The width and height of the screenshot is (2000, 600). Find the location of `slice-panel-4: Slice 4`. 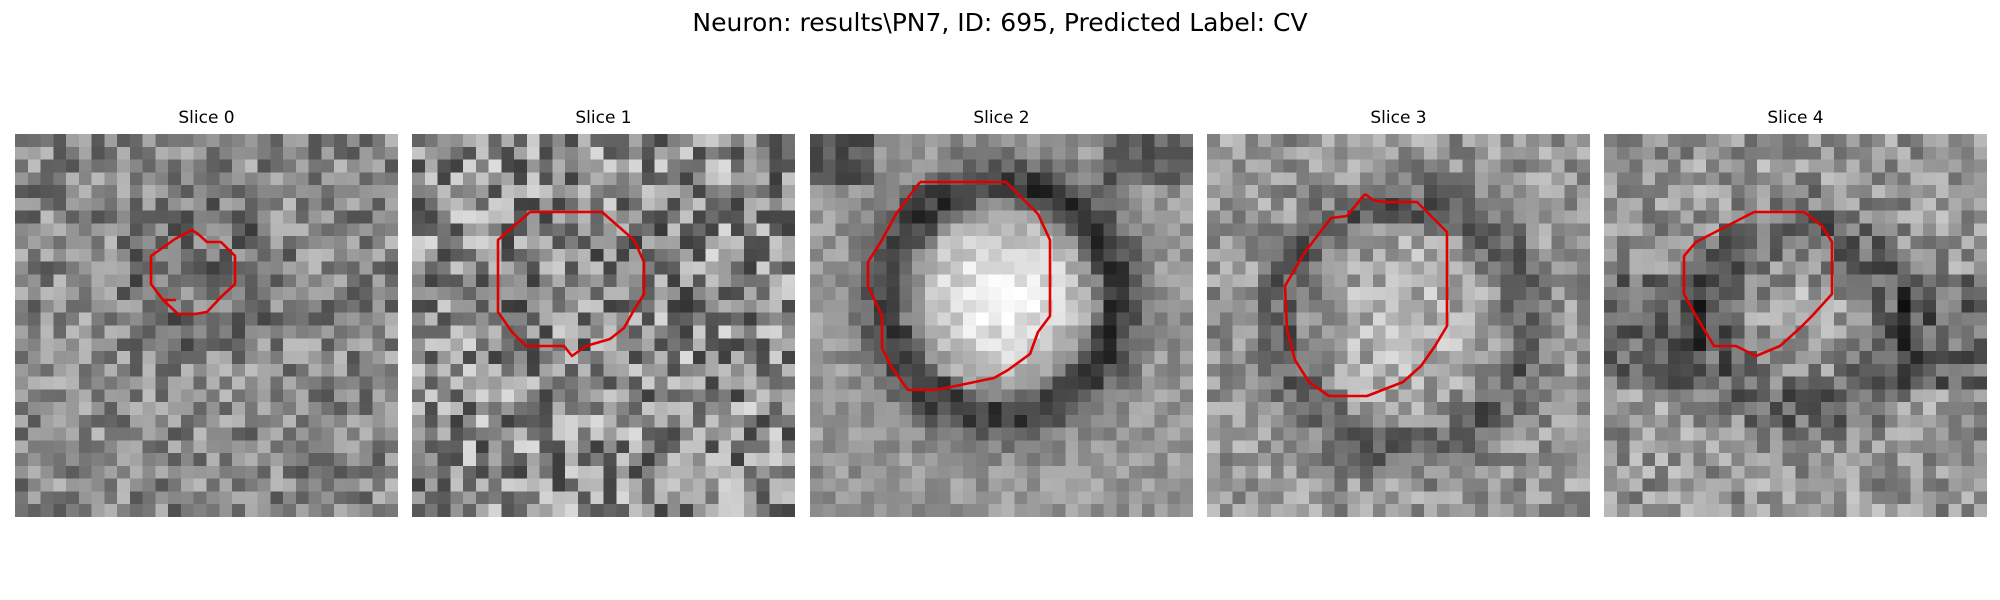

slice-panel-4: Slice 4 is located at coordinates (1795, 323).